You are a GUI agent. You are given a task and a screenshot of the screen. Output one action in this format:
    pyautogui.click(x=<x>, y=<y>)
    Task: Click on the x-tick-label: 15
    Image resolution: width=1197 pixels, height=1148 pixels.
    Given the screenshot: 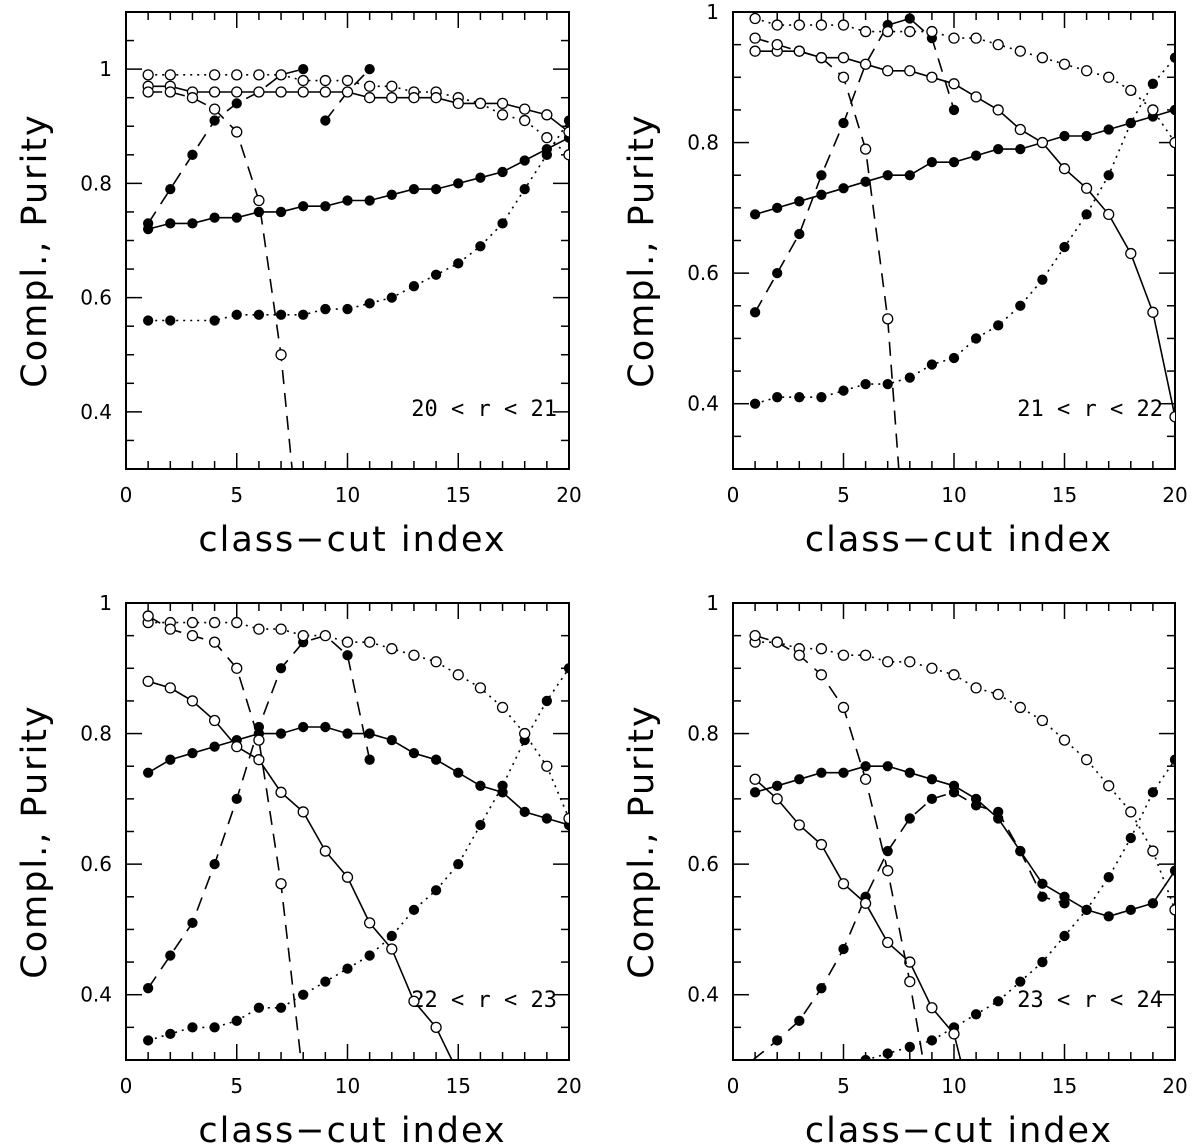 What is the action you would take?
    pyautogui.click(x=1064, y=495)
    